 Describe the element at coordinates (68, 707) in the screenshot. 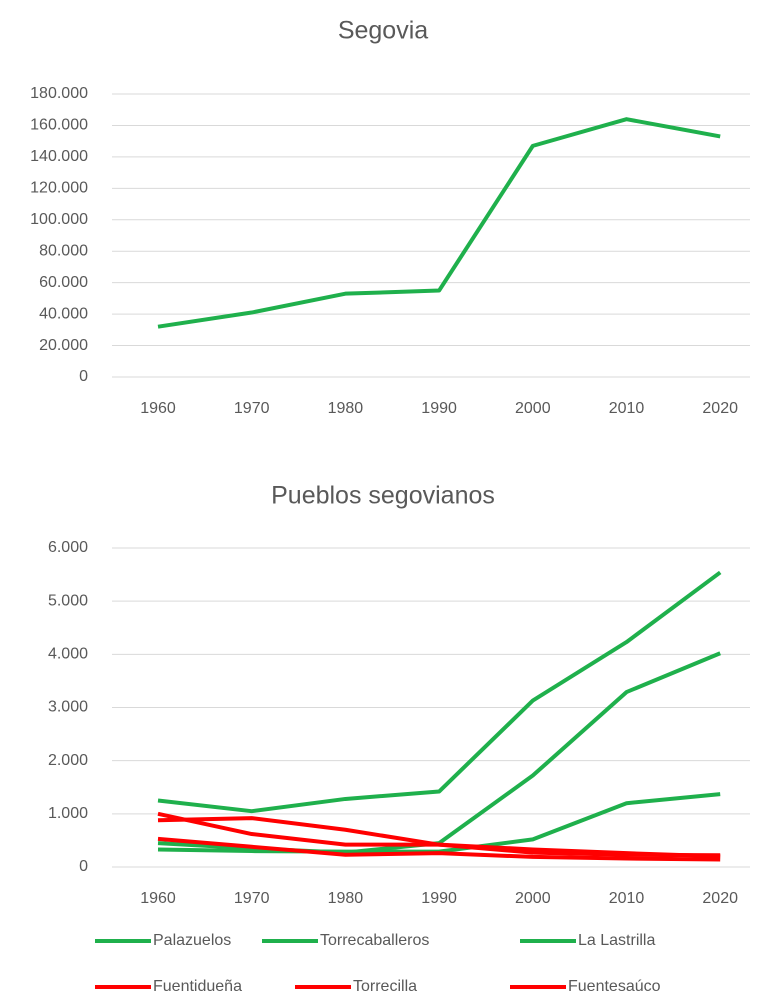

I see `y-tick-label: 3.000` at that location.